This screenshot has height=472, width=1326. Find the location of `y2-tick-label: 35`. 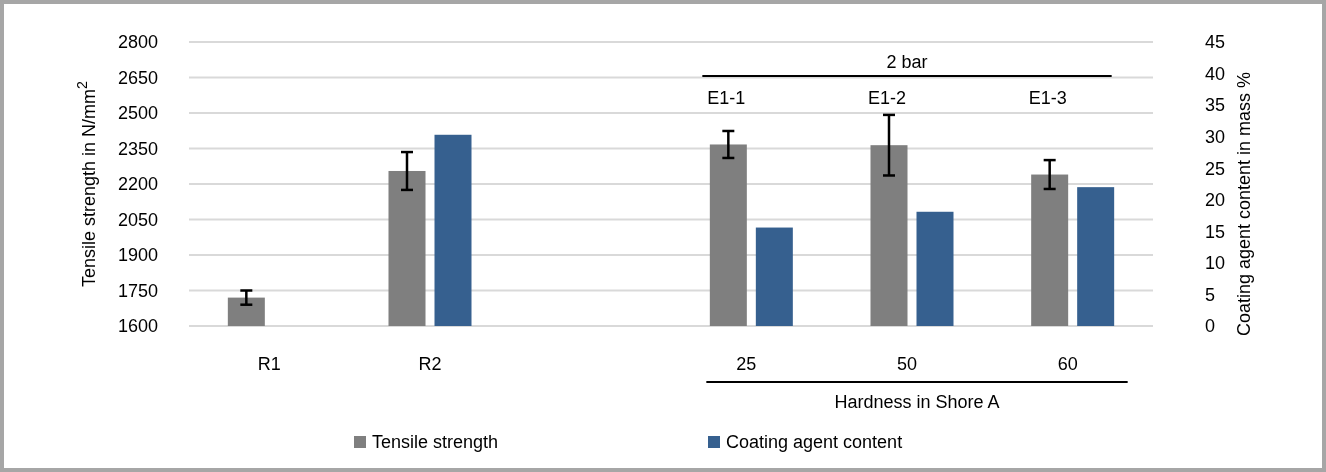

y2-tick-label: 35 is located at coordinates (1215, 105).